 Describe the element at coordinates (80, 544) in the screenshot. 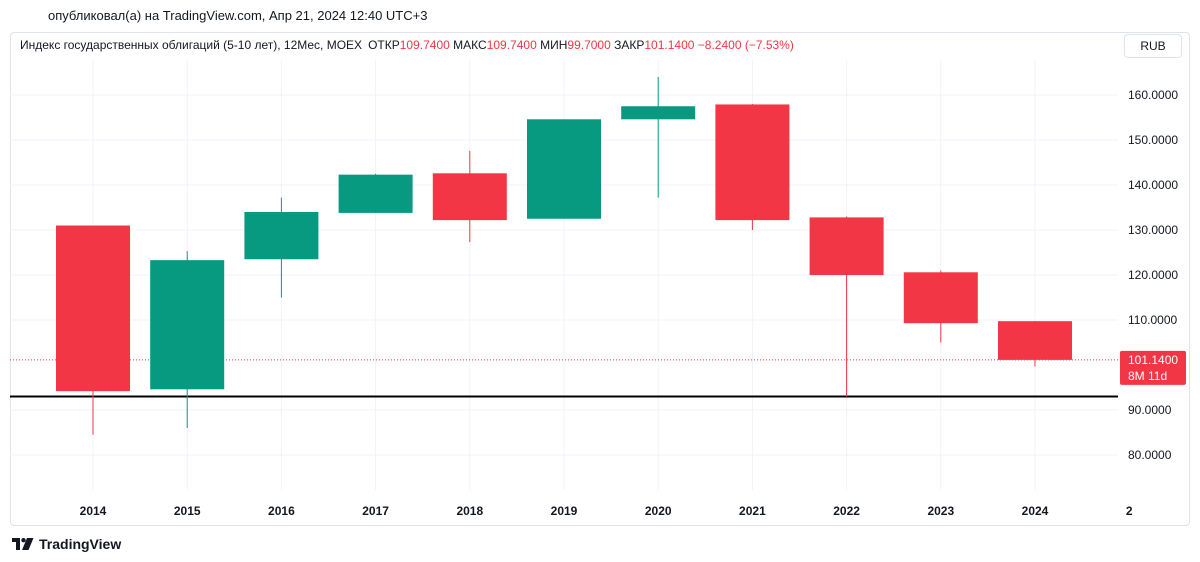

I see `footer-brand-text: TradingView` at that location.